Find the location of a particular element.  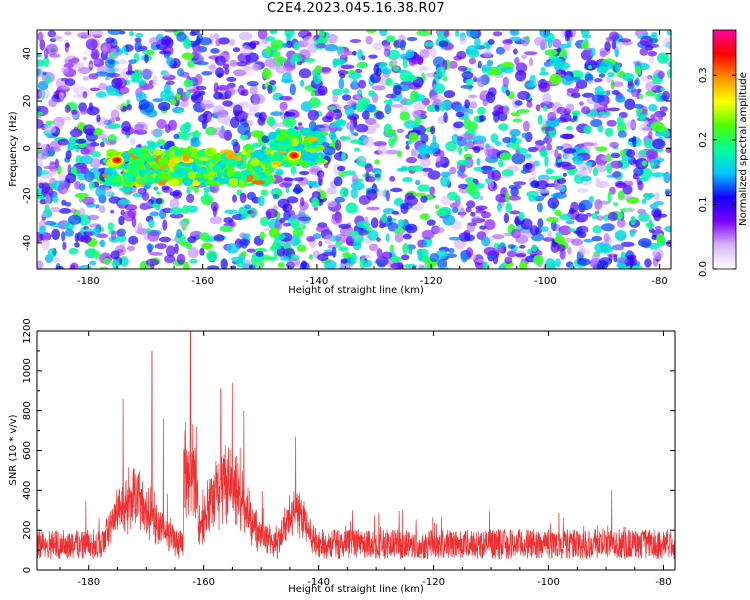

snr-x-tick-label: -100 is located at coordinates (548, 582).